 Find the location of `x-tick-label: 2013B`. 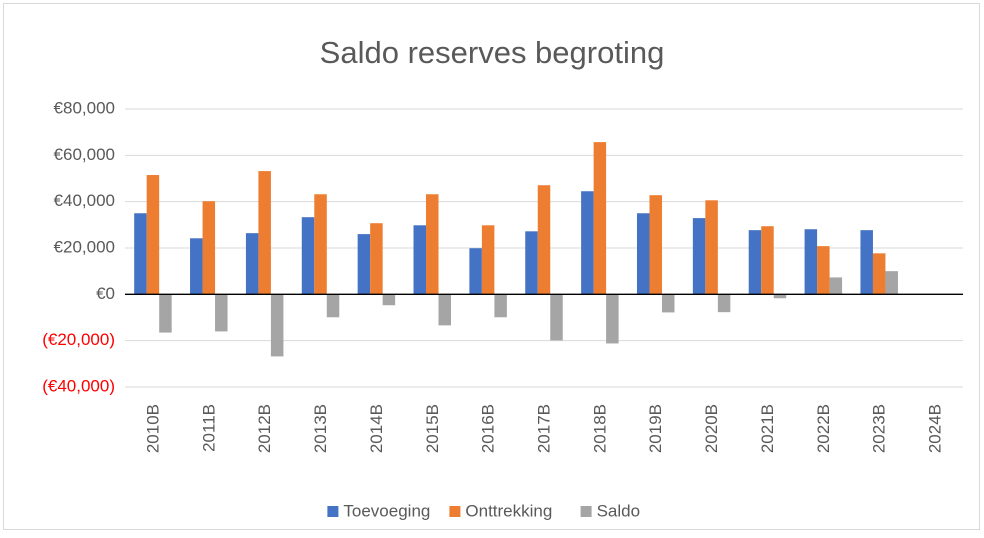

x-tick-label: 2013B is located at coordinates (320, 428).